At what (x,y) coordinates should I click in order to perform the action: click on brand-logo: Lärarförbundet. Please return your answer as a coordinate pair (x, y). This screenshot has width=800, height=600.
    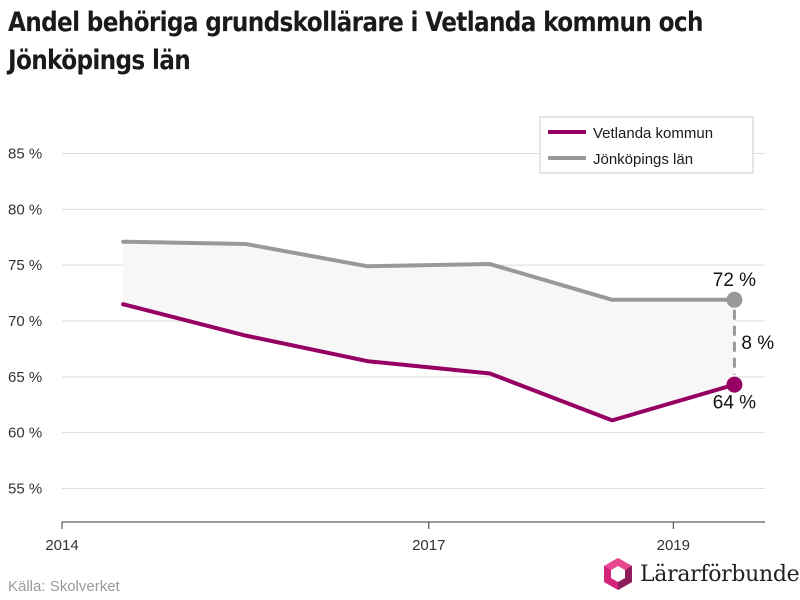
    Looking at the image, I should click on (701, 574).